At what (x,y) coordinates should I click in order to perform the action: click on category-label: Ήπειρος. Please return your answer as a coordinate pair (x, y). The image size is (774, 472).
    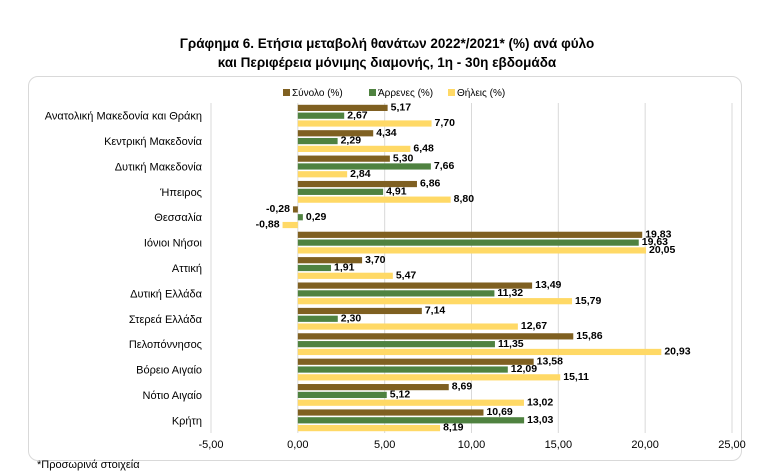
    Looking at the image, I should click on (180, 193).